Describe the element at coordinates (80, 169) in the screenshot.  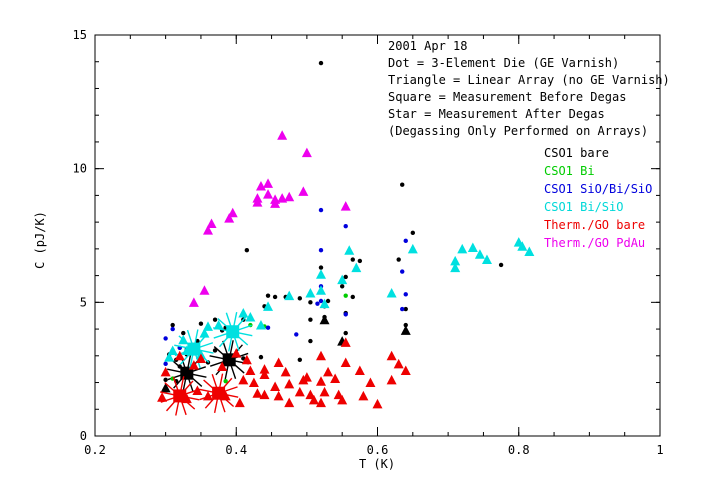
I see `y-tick-label: 10` at that location.